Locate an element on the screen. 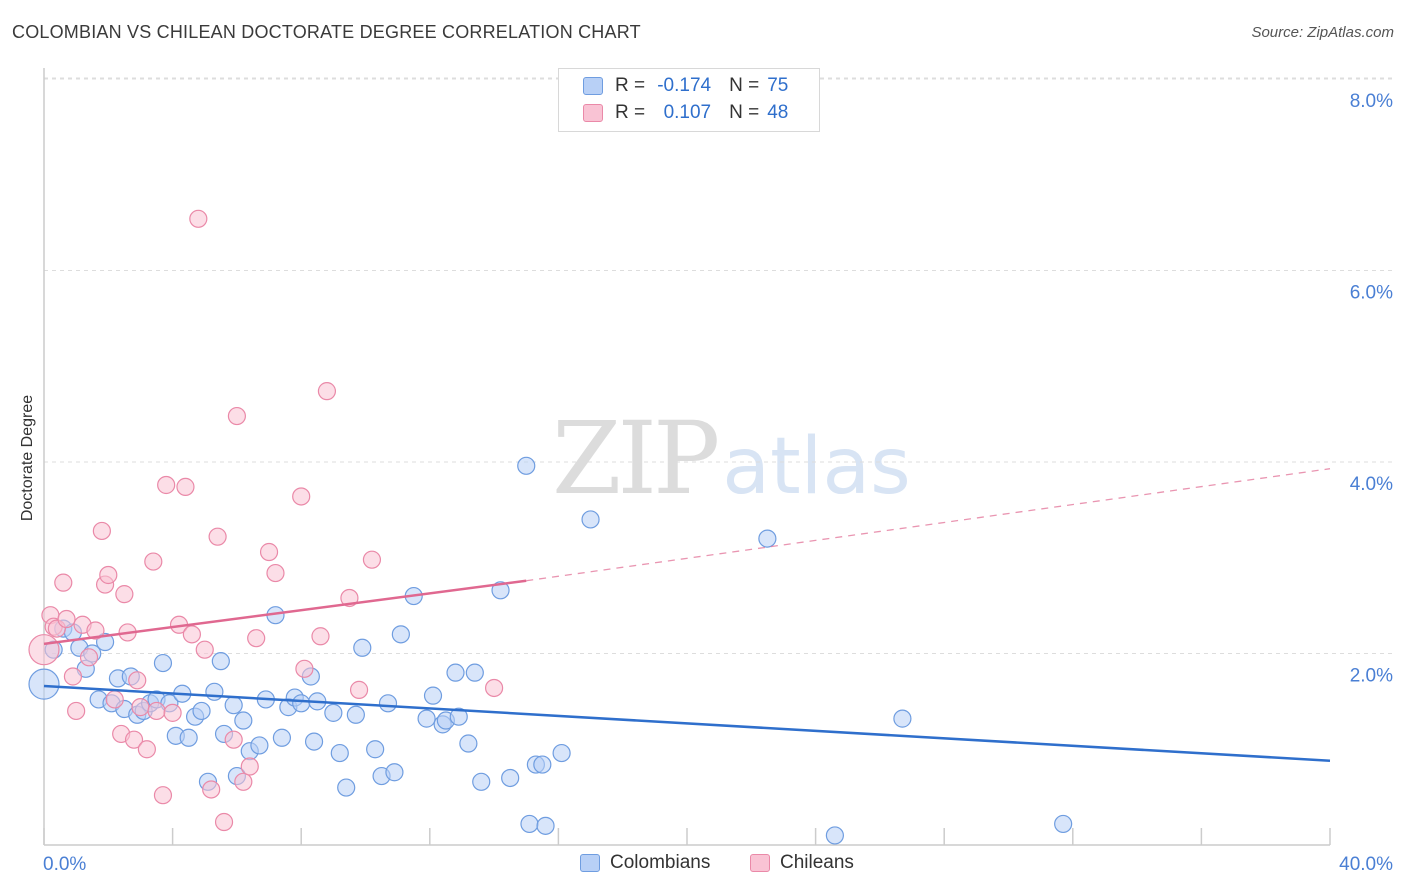 This screenshot has height=892, width=1406. legend-label-chileans: Chileans is located at coordinates (817, 862).